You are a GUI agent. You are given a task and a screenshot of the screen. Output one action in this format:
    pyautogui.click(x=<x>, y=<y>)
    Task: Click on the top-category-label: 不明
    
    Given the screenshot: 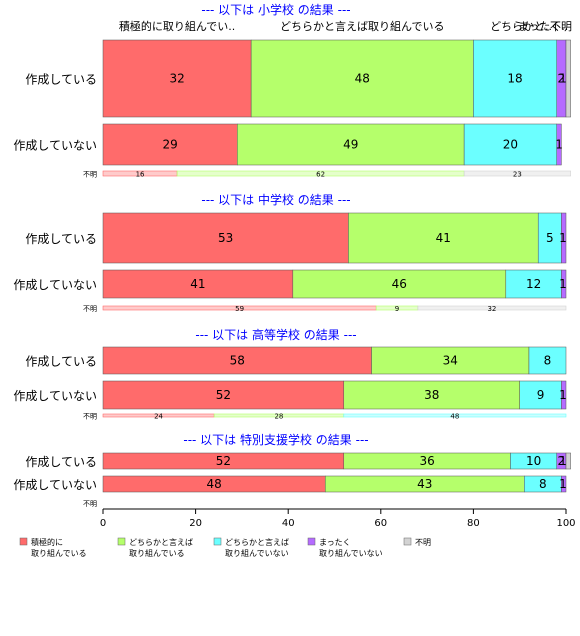 What is the action you would take?
    pyautogui.click(x=561, y=26)
    